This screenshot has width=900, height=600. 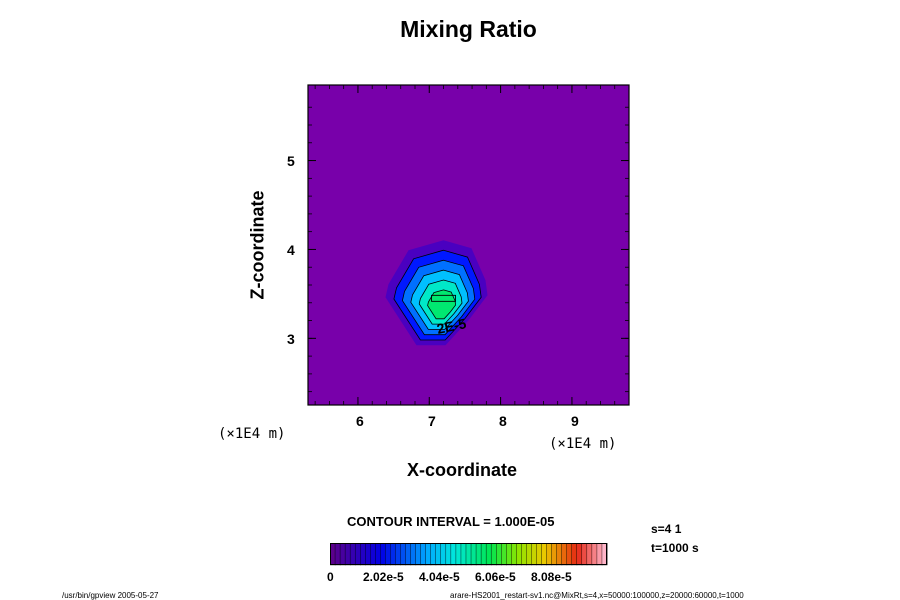 What do you see at coordinates (551, 577) in the screenshot?
I see `colorbar-tick-4: 8.08e-5` at bounding box center [551, 577].